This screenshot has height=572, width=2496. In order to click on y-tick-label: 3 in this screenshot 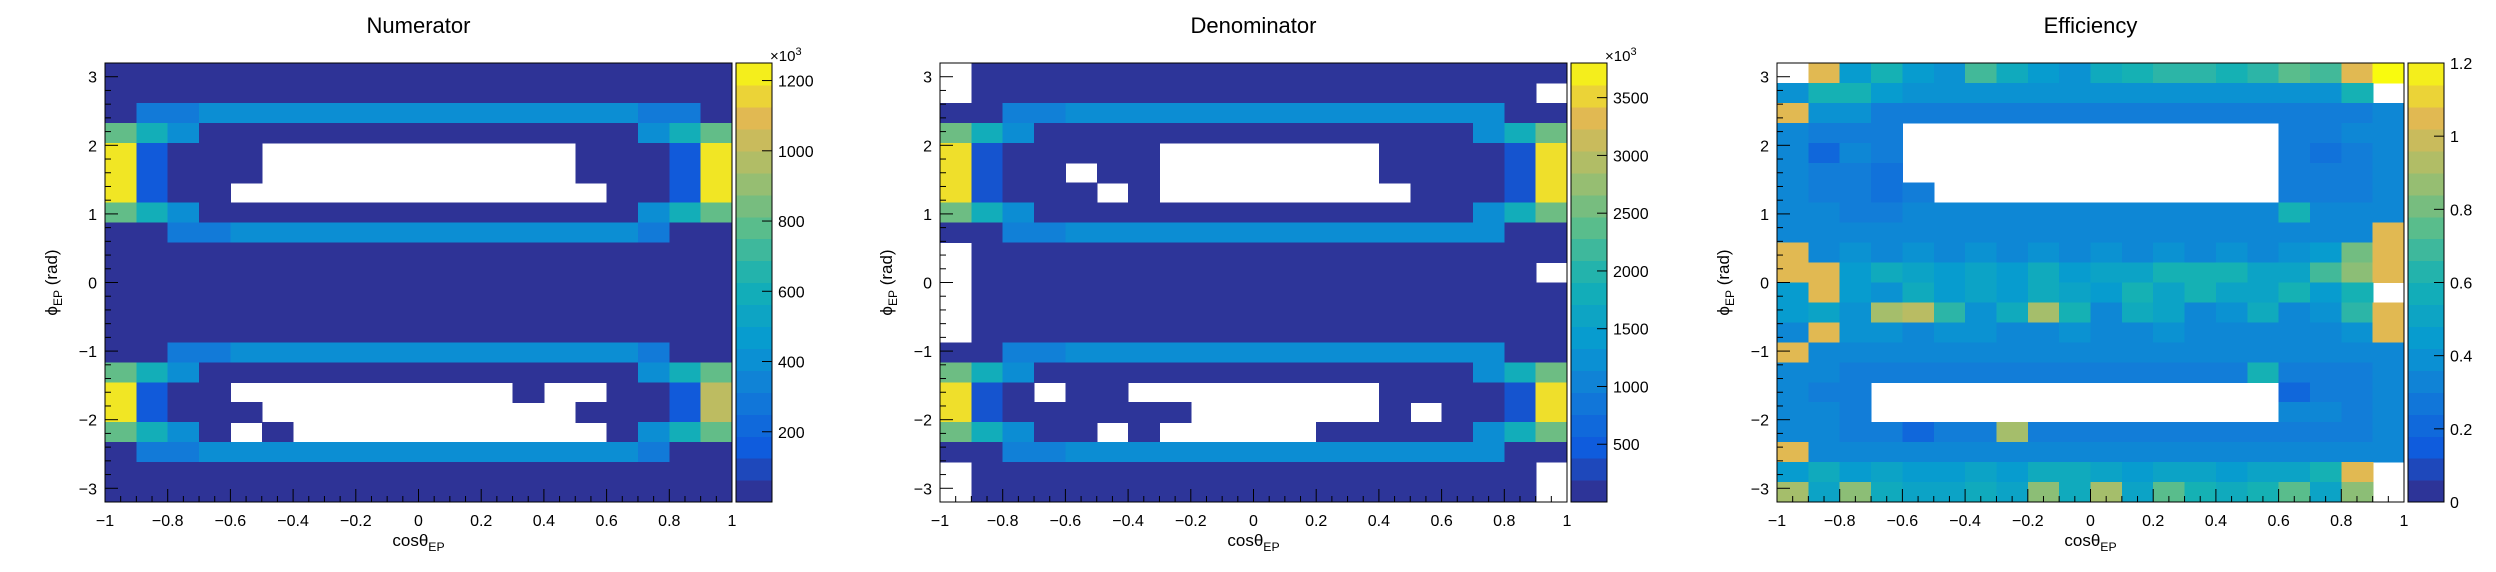, I will do `click(927, 78)`.